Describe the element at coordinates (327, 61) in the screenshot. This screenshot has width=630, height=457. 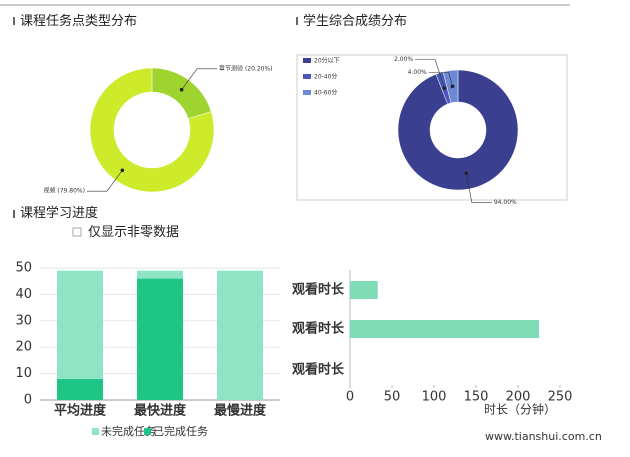
I see `legend-label: 20分以下` at that location.